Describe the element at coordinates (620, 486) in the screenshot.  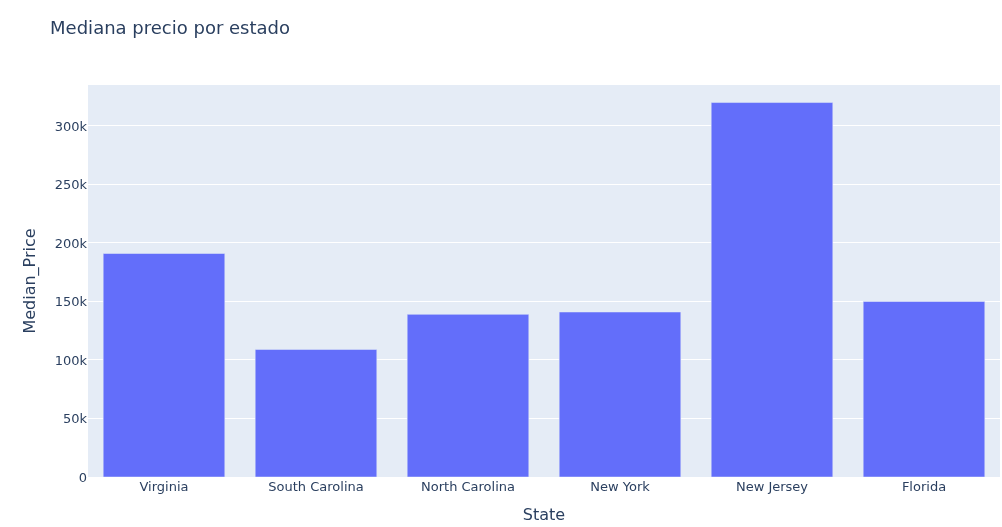
I see `x-tick-label: New York` at that location.